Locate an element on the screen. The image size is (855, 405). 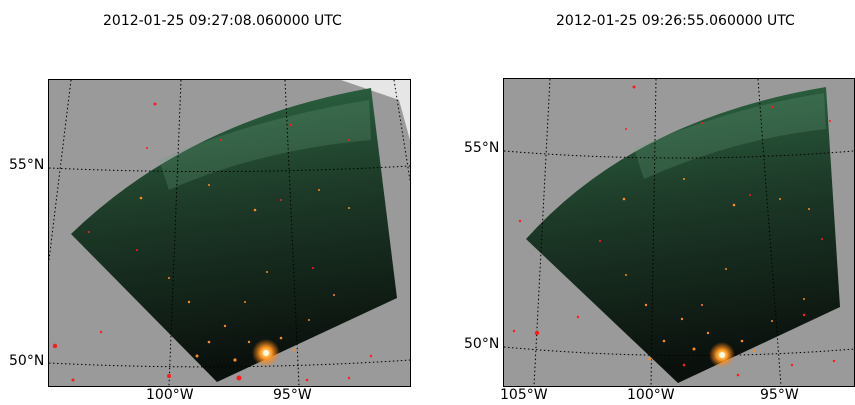
right-lon-label-95: 95°W is located at coordinates (779, 395).